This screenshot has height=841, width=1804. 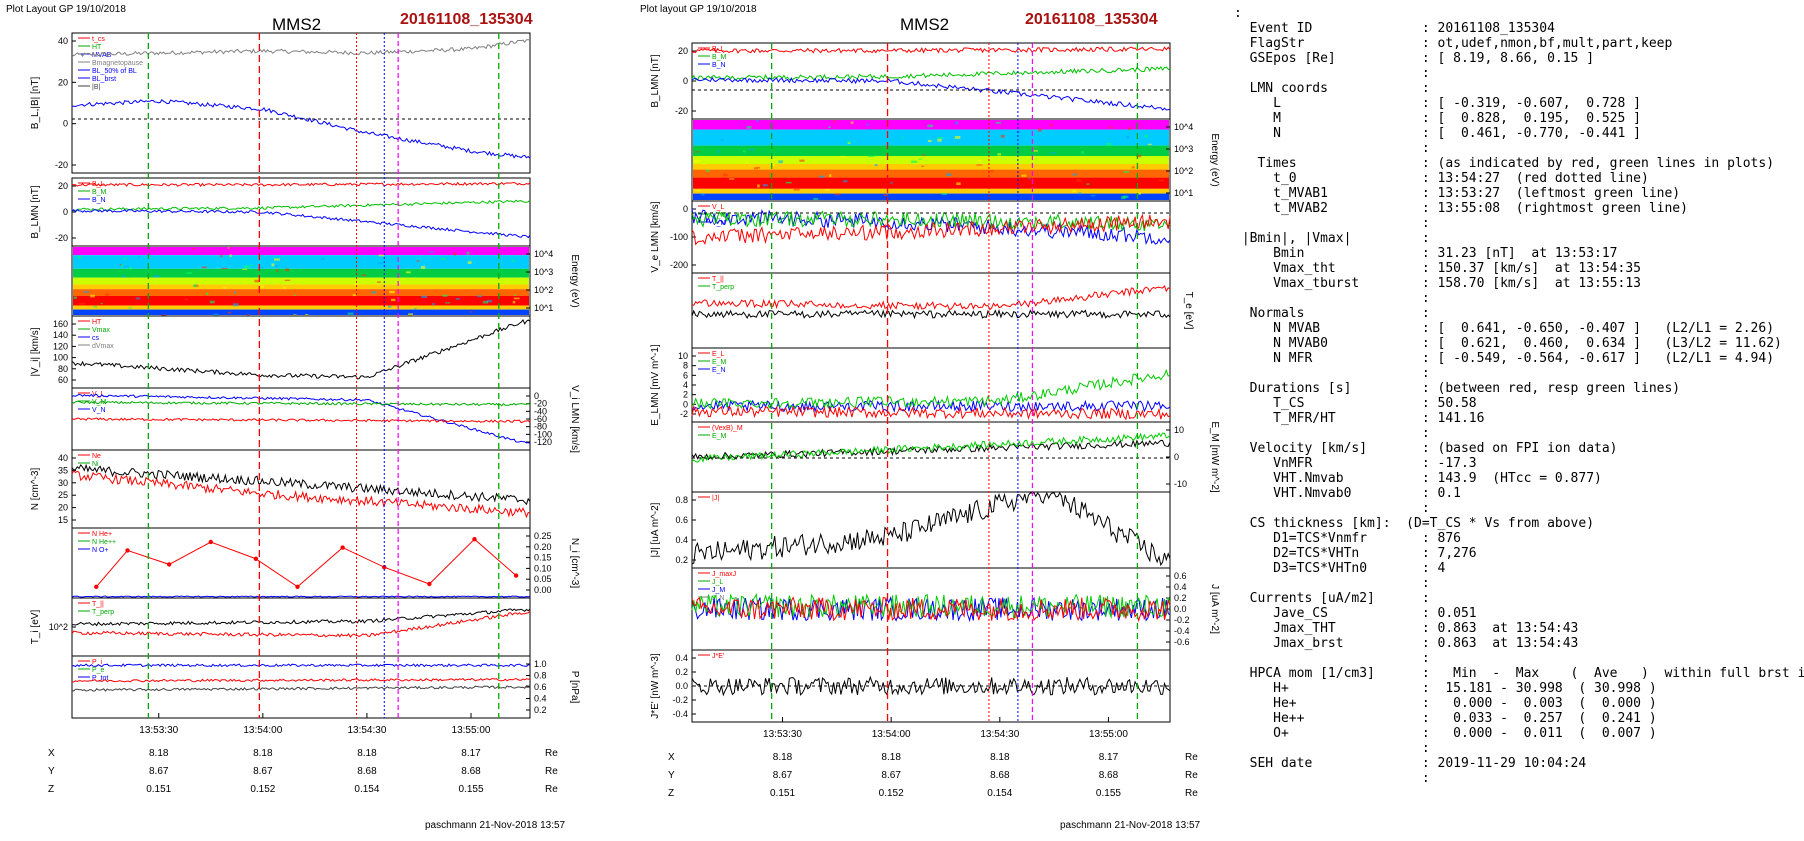 What do you see at coordinates (1214, 457) in the screenshot?
I see `y-axis-label: E_M [mW m^-2]` at bounding box center [1214, 457].